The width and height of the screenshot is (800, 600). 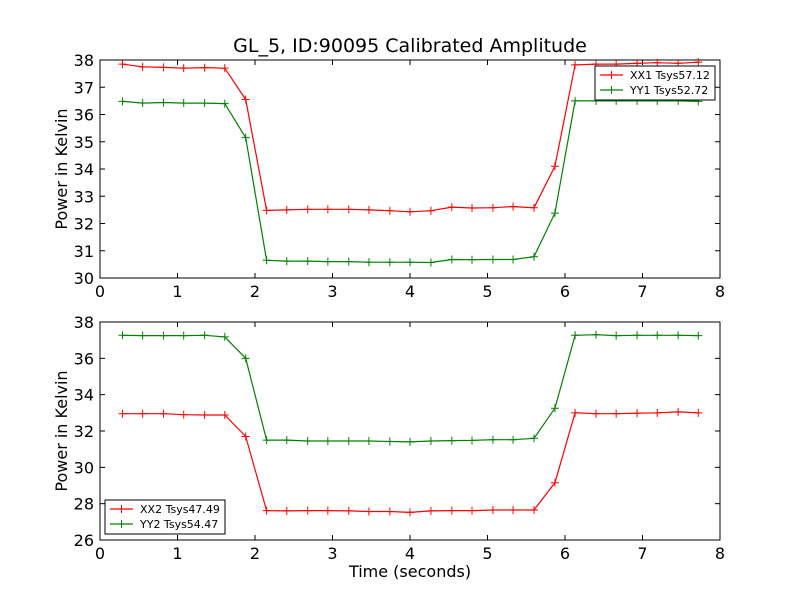 I want to click on legend-entry-label: XX1 Tsys57.12, so click(x=670, y=75).